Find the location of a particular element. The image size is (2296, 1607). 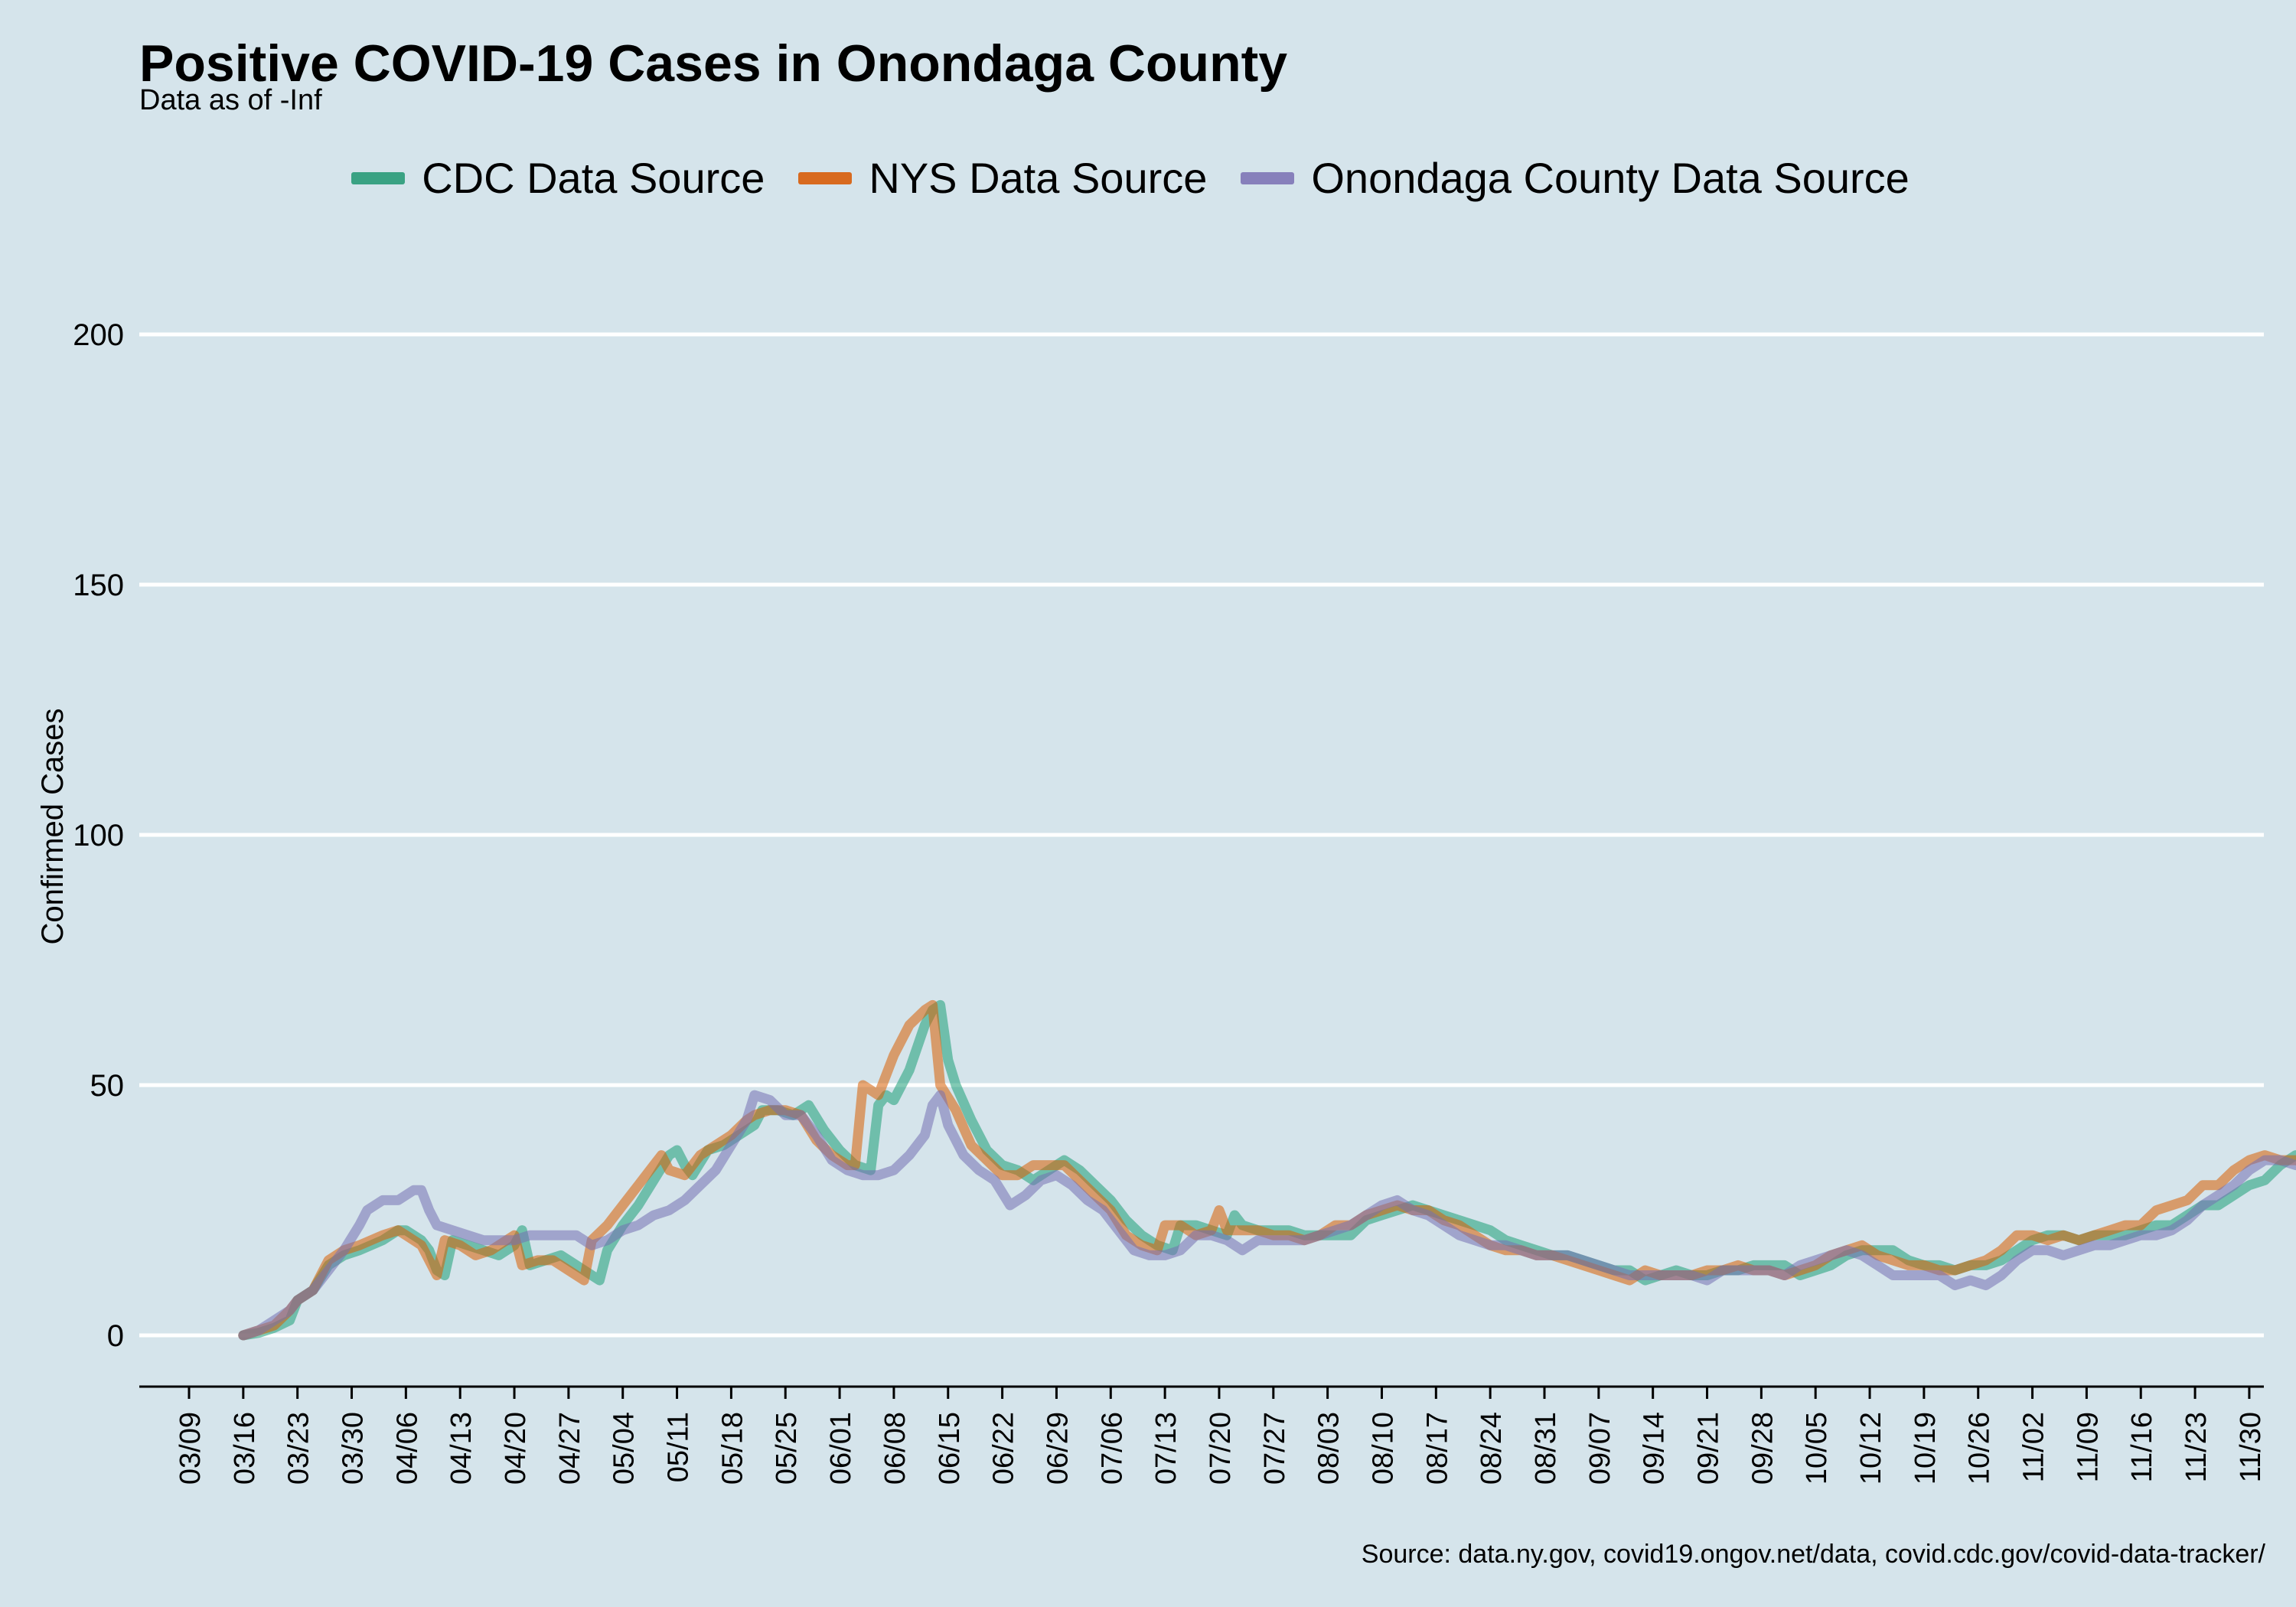

x-tick-label: 06/15 is located at coordinates (950, 1448).